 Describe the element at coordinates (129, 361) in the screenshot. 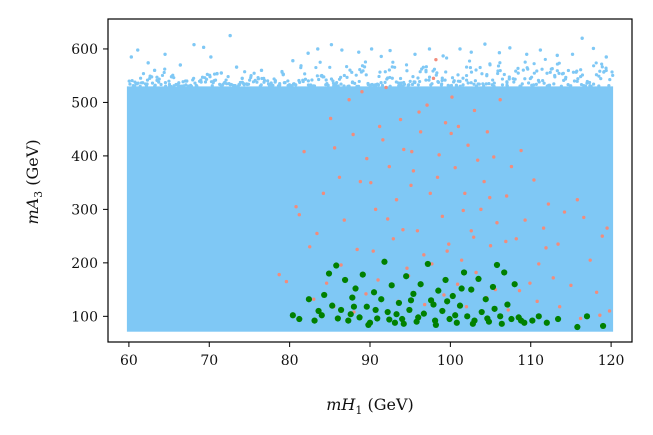

I see `x-tick-label: 60` at that location.